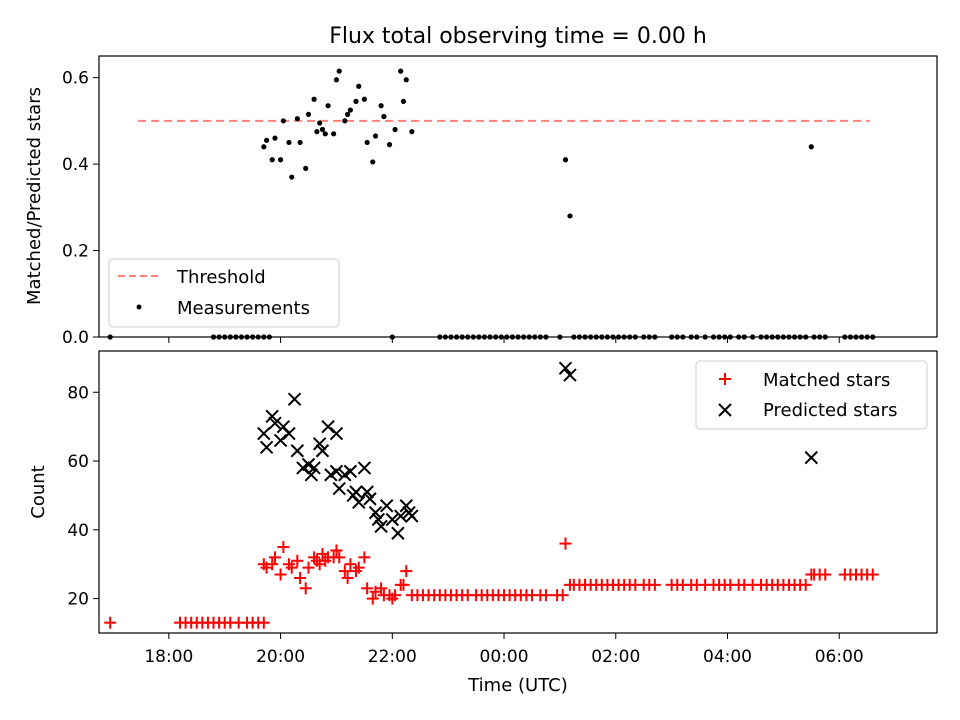 This screenshot has height=720, width=960. What do you see at coordinates (517, 685) in the screenshot?
I see `x-axis-label: Time (UTC)` at bounding box center [517, 685].